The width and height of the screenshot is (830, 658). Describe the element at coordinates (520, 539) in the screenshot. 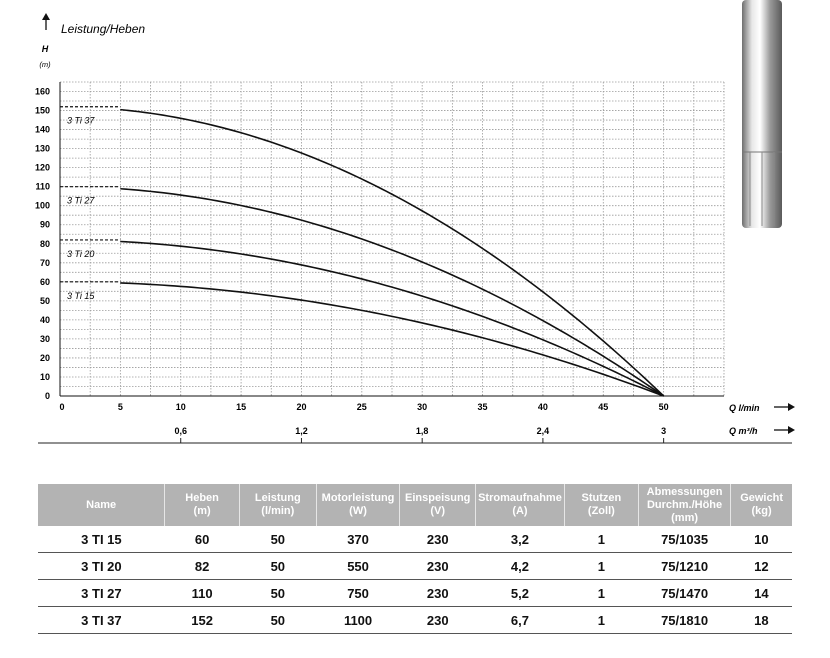

I see `table-cell: 3,2` at that location.